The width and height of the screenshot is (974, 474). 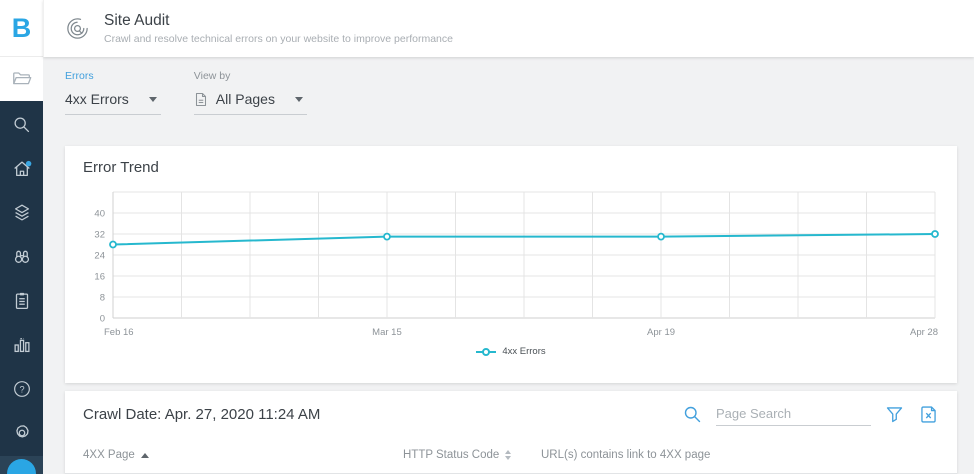 I want to click on brand-logo-letter: B, so click(x=21, y=27).